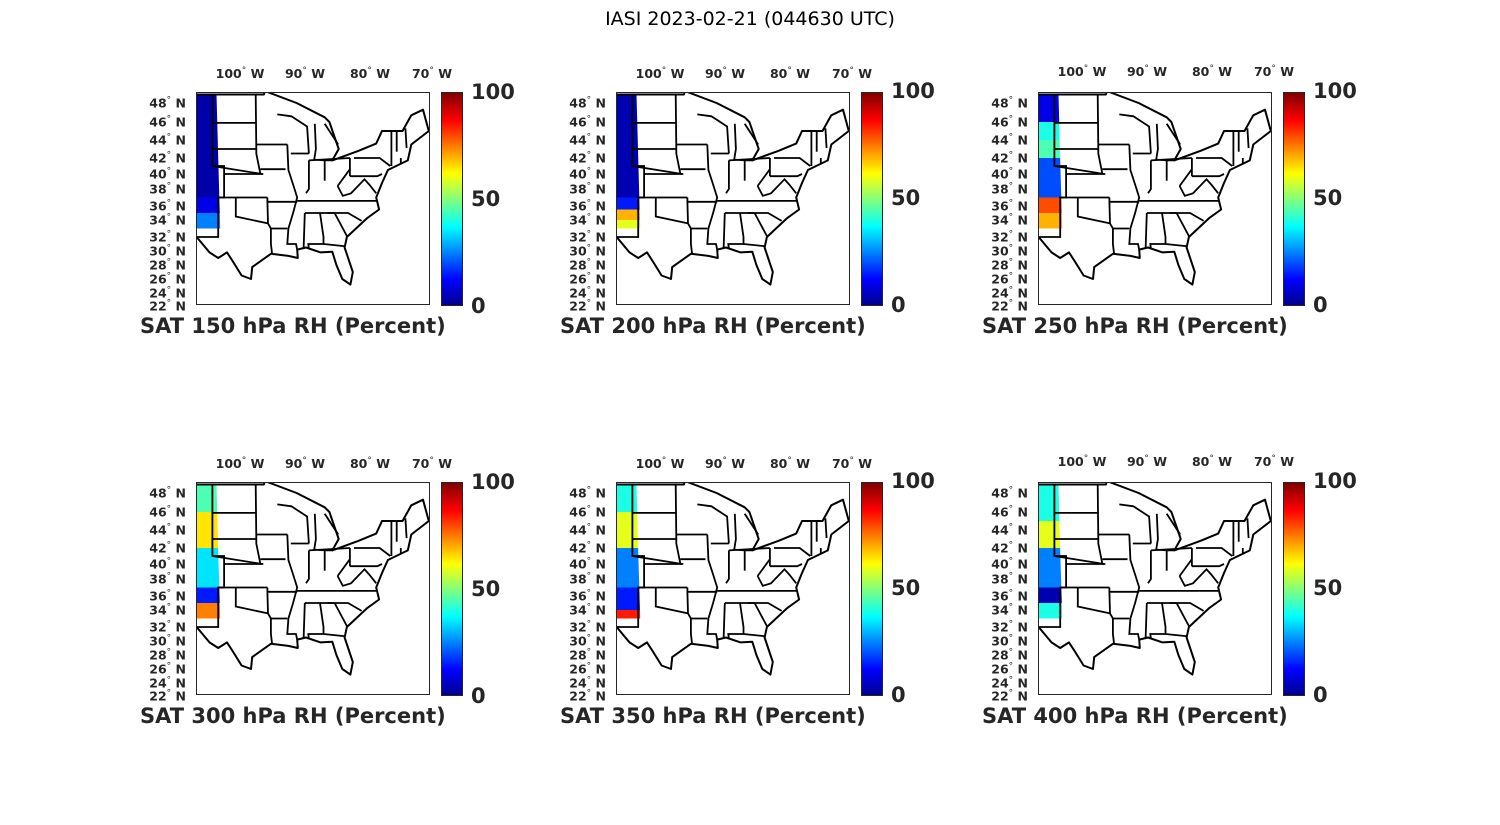 The width and height of the screenshot is (1500, 825). Describe the element at coordinates (1155, 198) in the screenshot. I see `axes-frame` at that location.